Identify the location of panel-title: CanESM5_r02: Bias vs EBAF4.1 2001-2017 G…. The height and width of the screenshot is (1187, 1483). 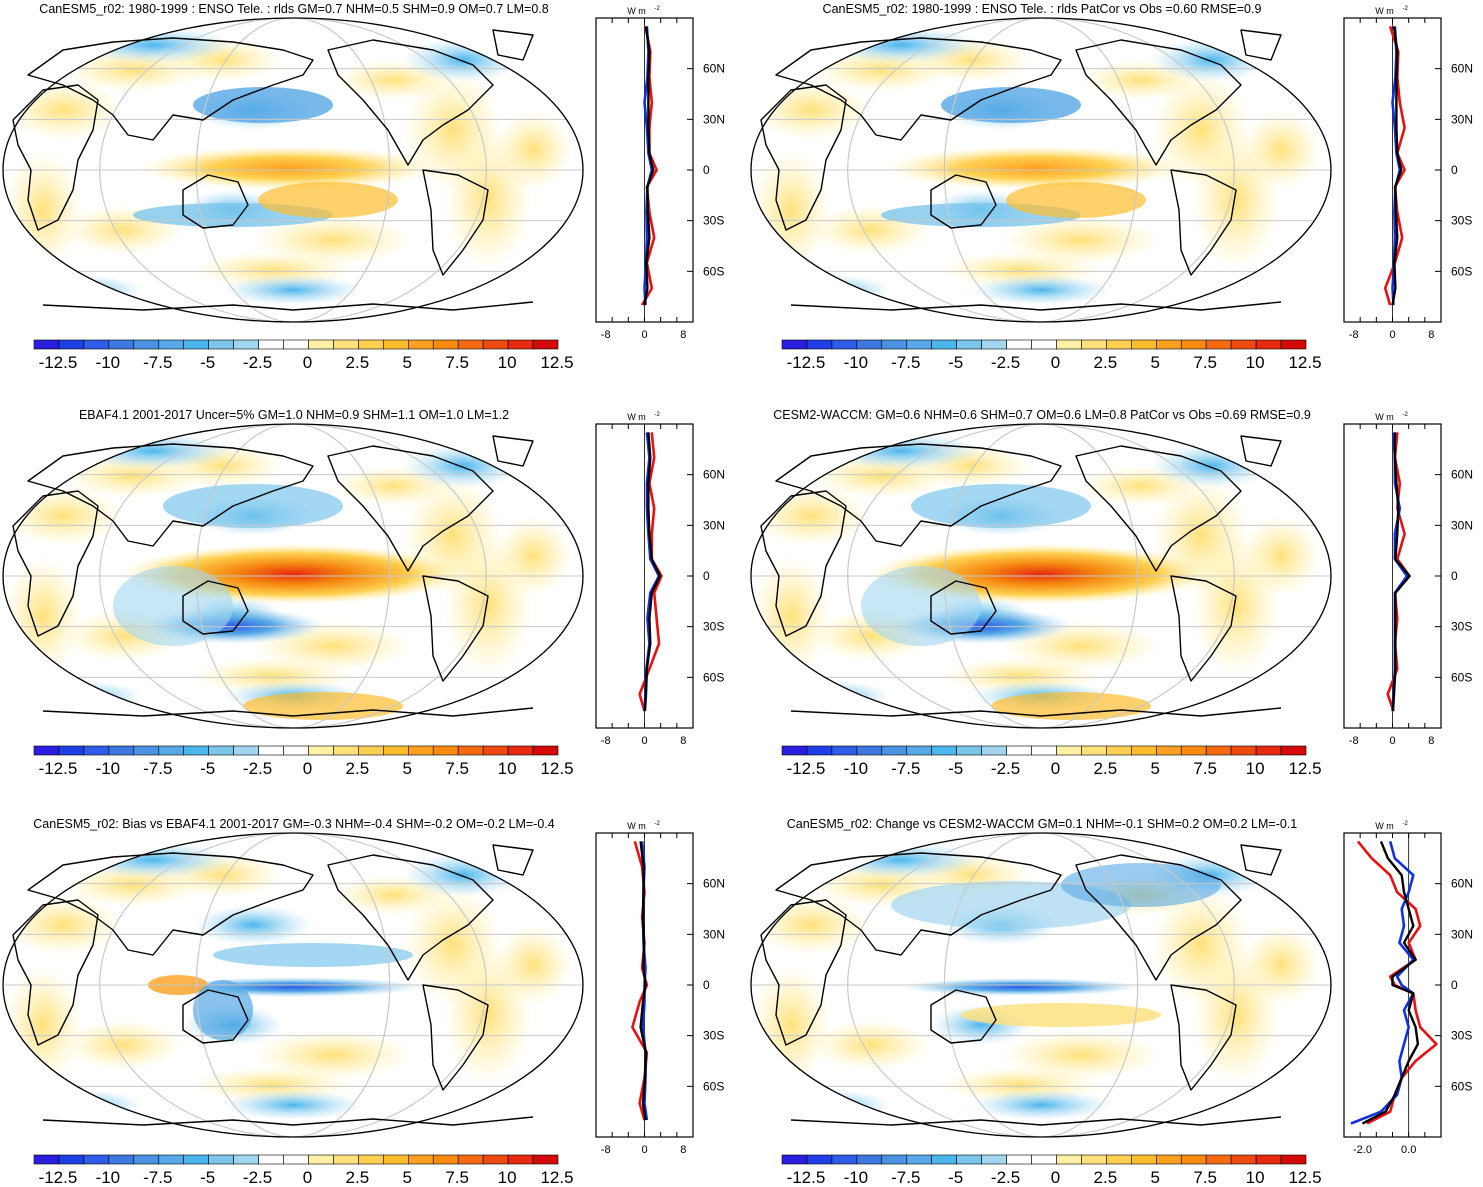
(293, 824).